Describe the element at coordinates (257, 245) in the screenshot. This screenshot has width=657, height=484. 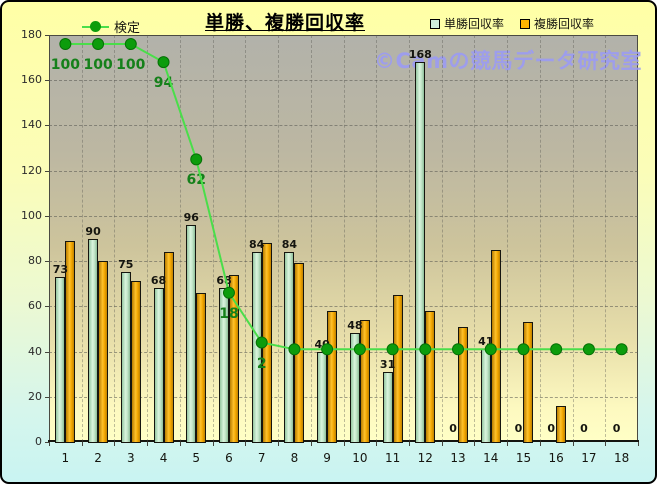
I see `bar-label-tansho-7: 84` at that location.